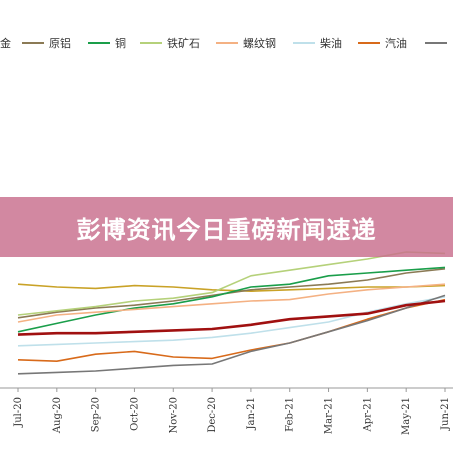 The image size is (453, 453). I want to click on legend-label: 柴油, so click(331, 43).